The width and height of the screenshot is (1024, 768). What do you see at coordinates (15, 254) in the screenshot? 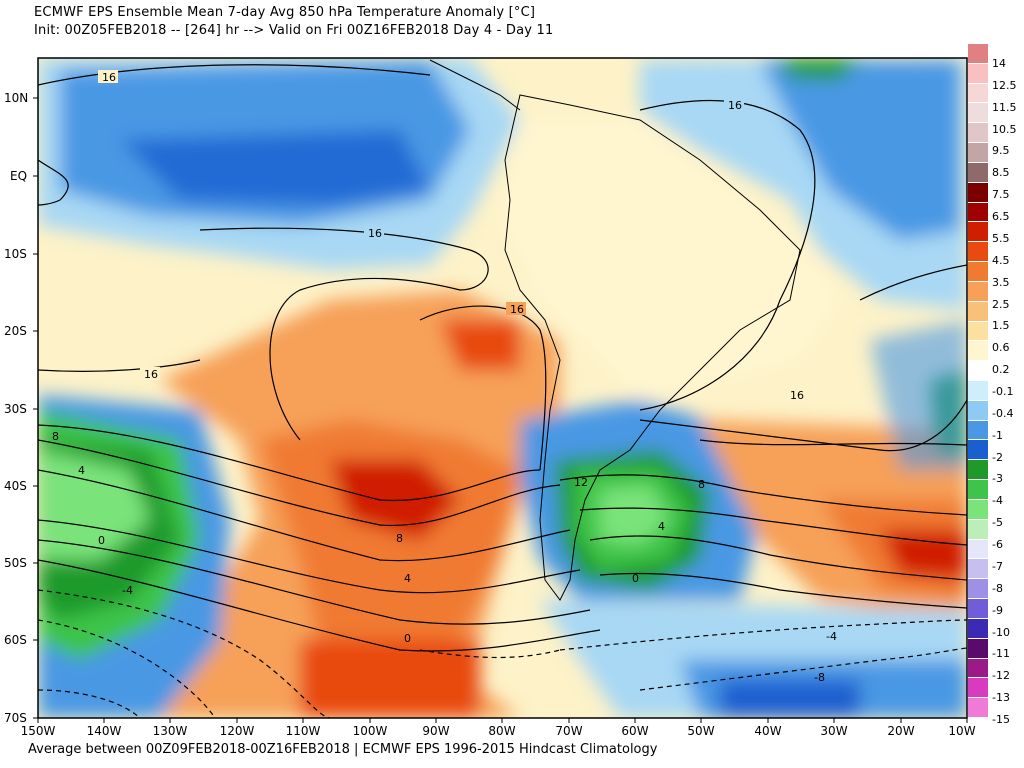
I see `lat-label: 10S` at bounding box center [15, 254].